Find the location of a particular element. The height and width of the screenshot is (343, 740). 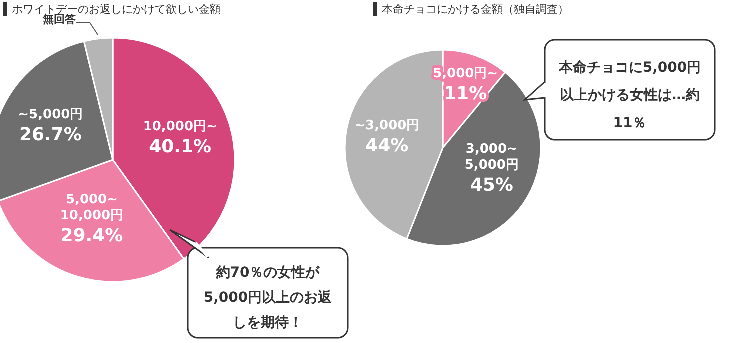

data-label: 26.7% is located at coordinates (50, 135).